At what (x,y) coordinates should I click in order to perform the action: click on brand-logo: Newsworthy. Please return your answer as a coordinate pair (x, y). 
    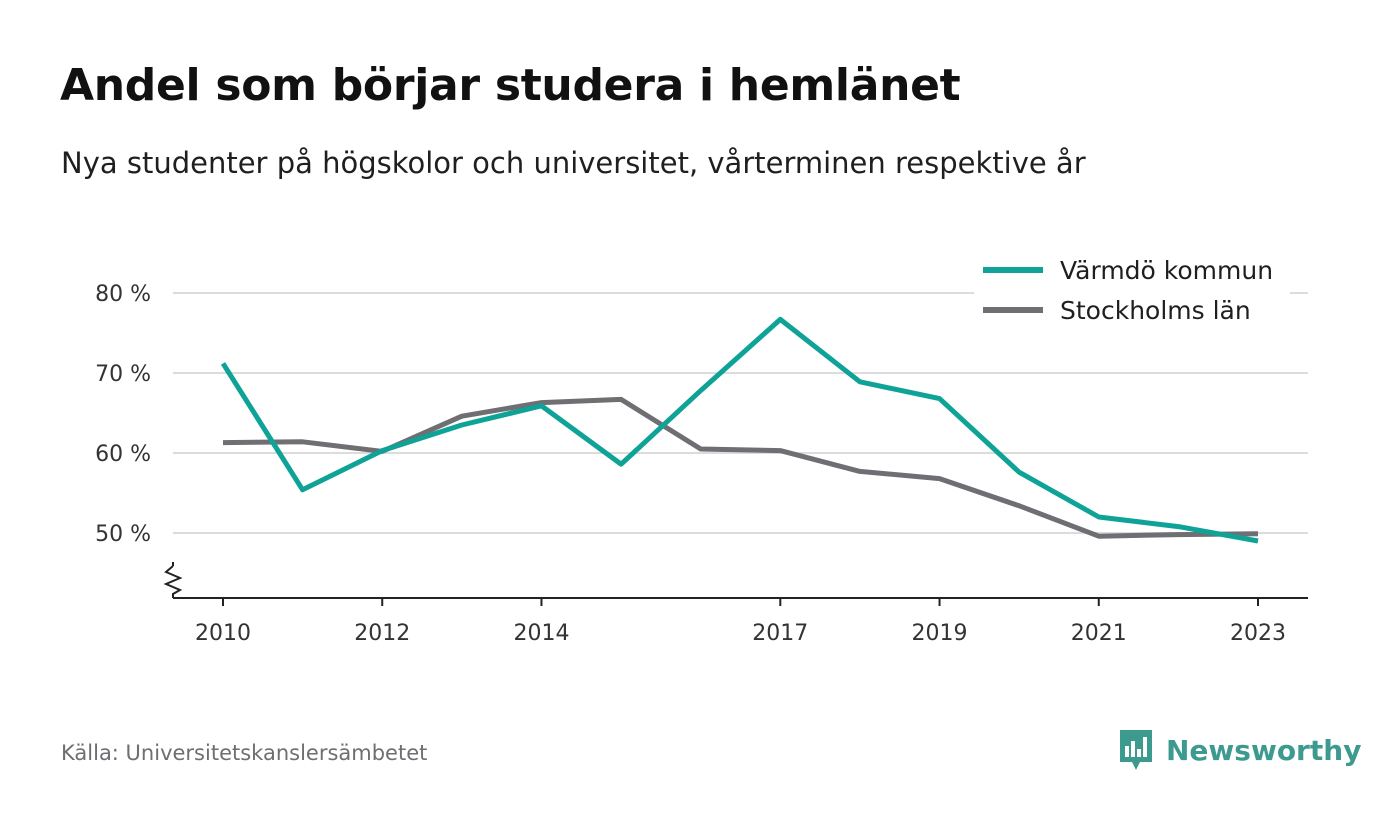
    Looking at the image, I should click on (1239, 750).